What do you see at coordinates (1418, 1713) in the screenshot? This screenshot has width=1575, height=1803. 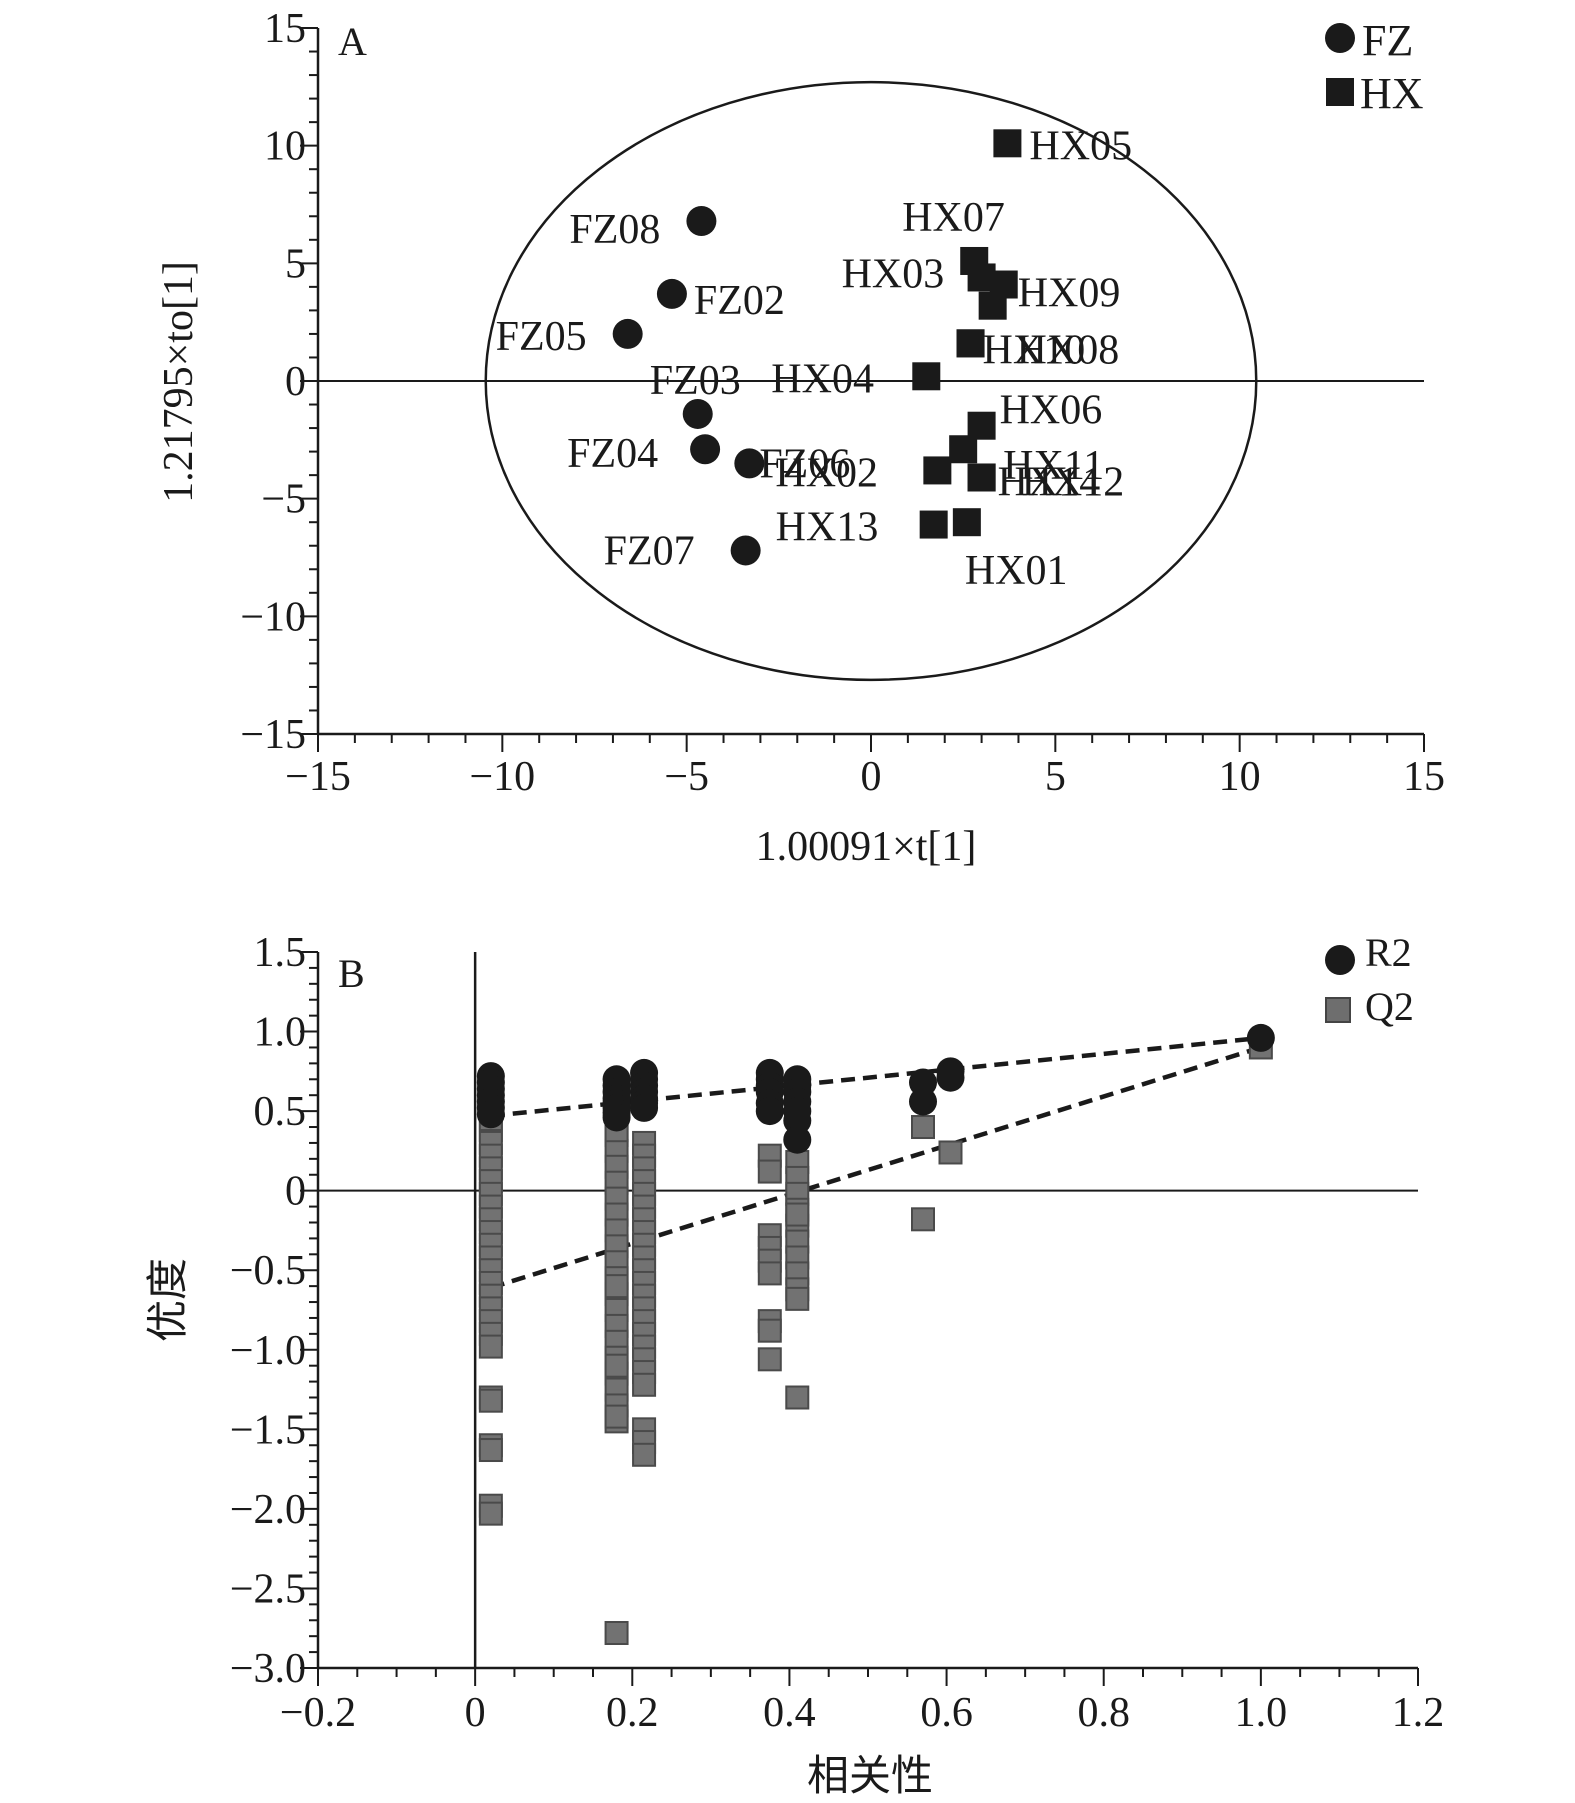 I see `panel-b-x-tick-label: 1.2` at bounding box center [1418, 1713].